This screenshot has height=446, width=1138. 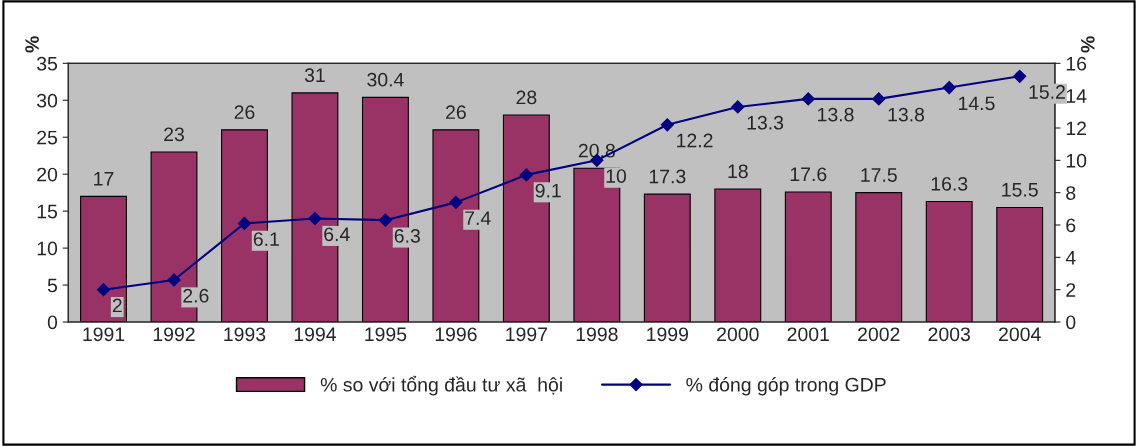 What do you see at coordinates (668, 334) in the screenshot?
I see `x-tick-label: 1999` at bounding box center [668, 334].